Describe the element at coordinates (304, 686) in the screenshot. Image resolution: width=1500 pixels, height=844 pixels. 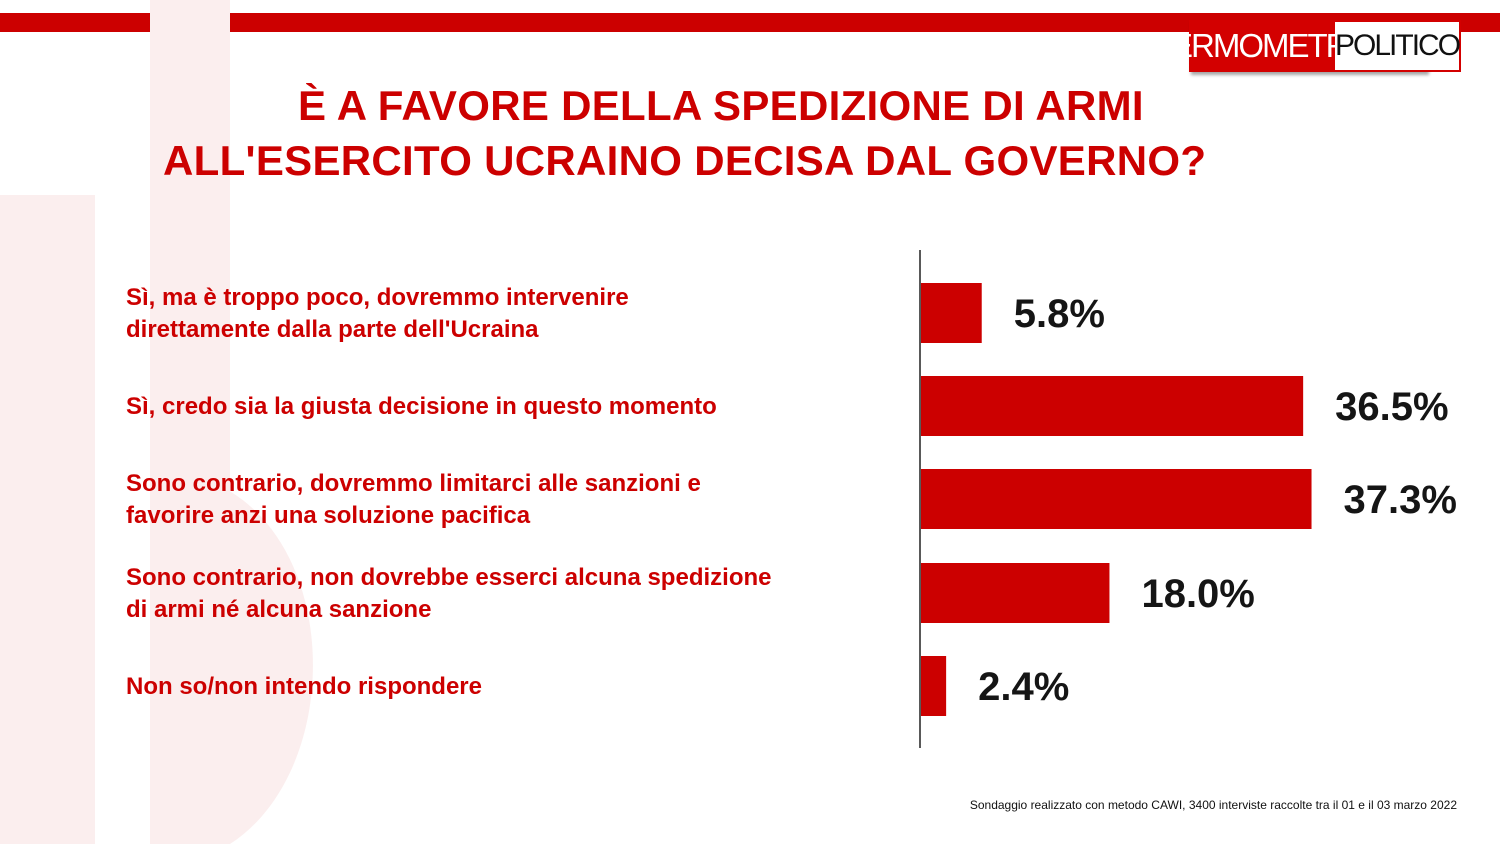
I see `category-label-5-line-1: Non so/non intendo rispondere` at that location.